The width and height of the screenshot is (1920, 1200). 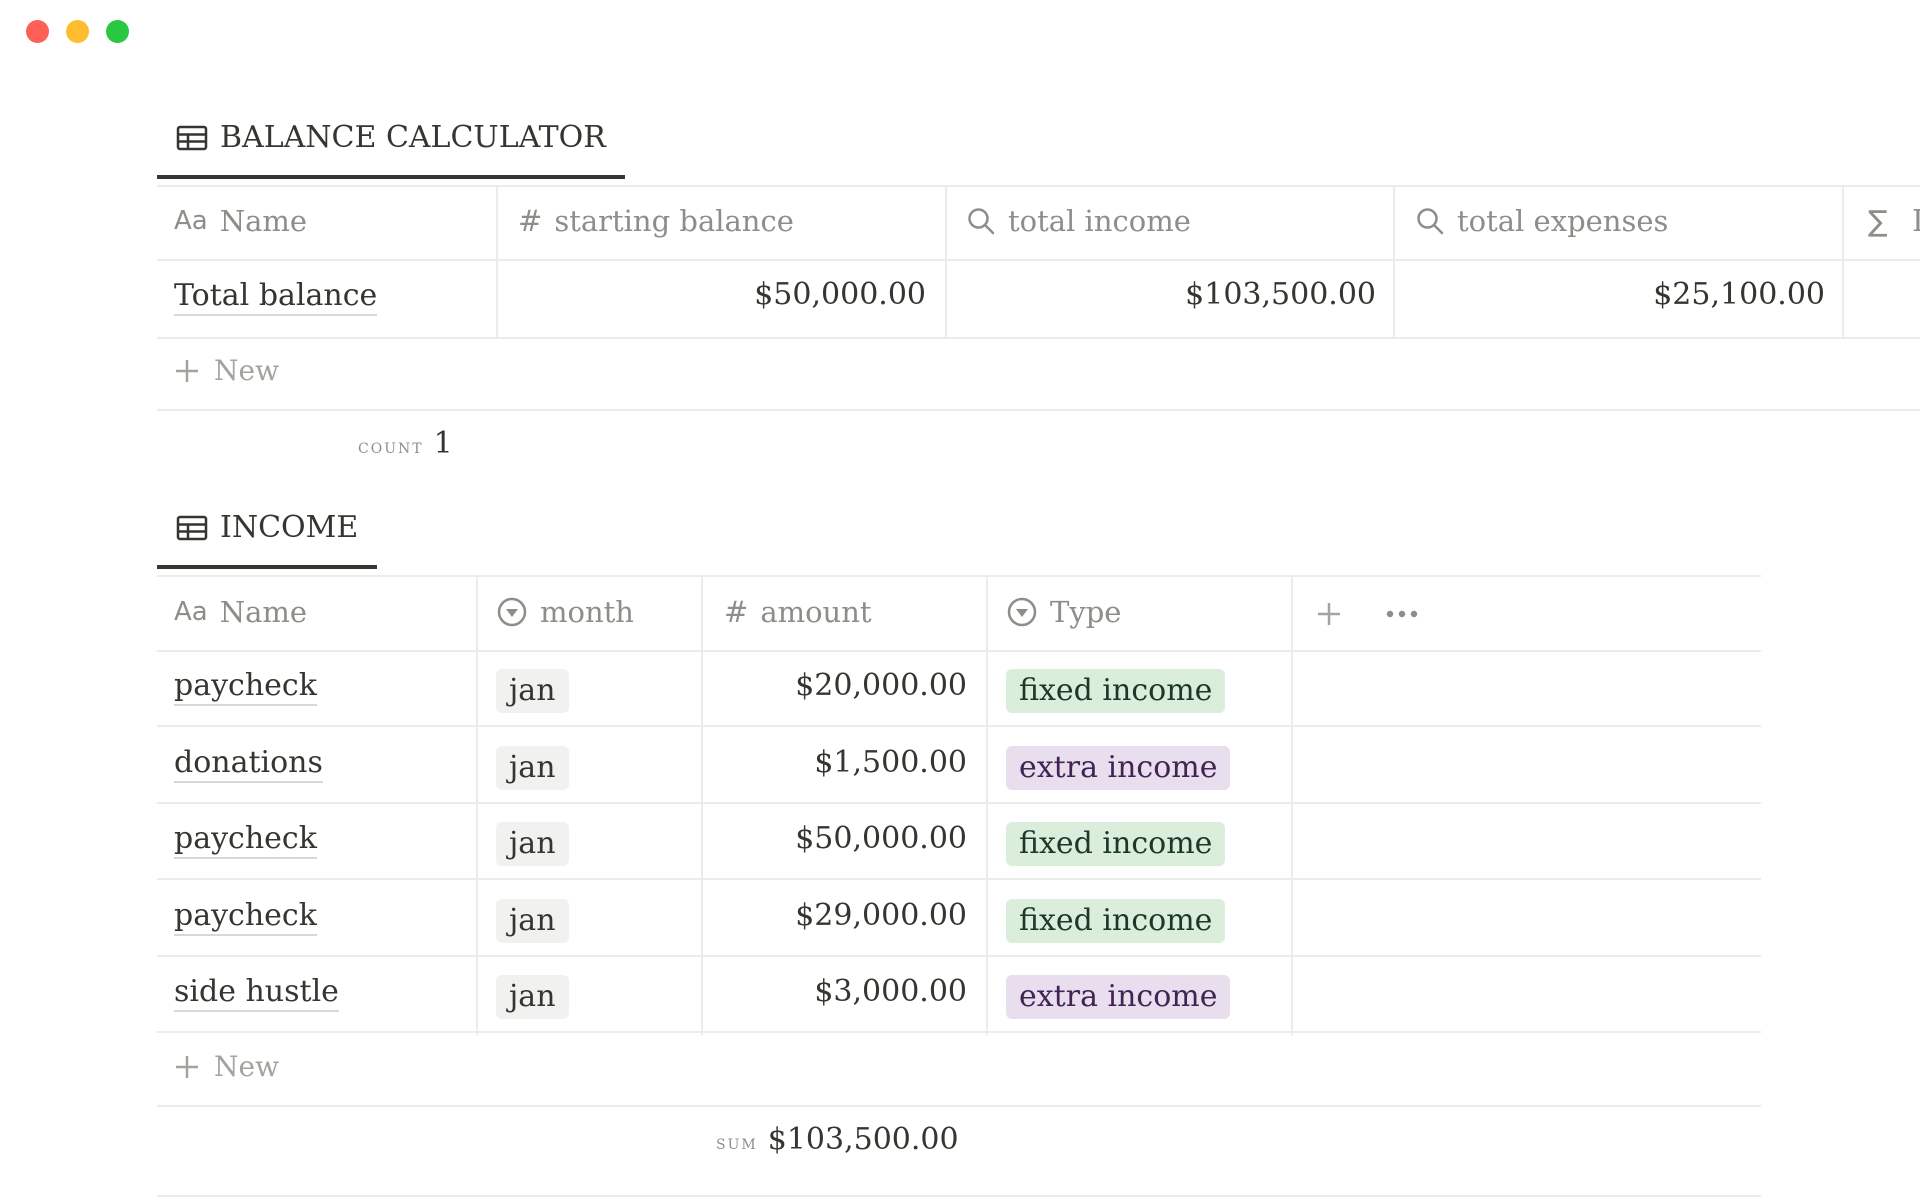 I want to click on zoom-window-button, so click(x=117, y=31).